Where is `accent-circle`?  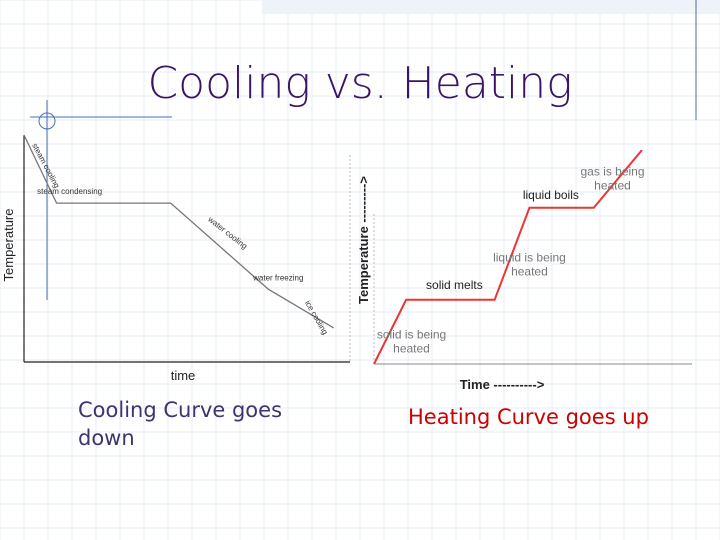 accent-circle is located at coordinates (47, 121).